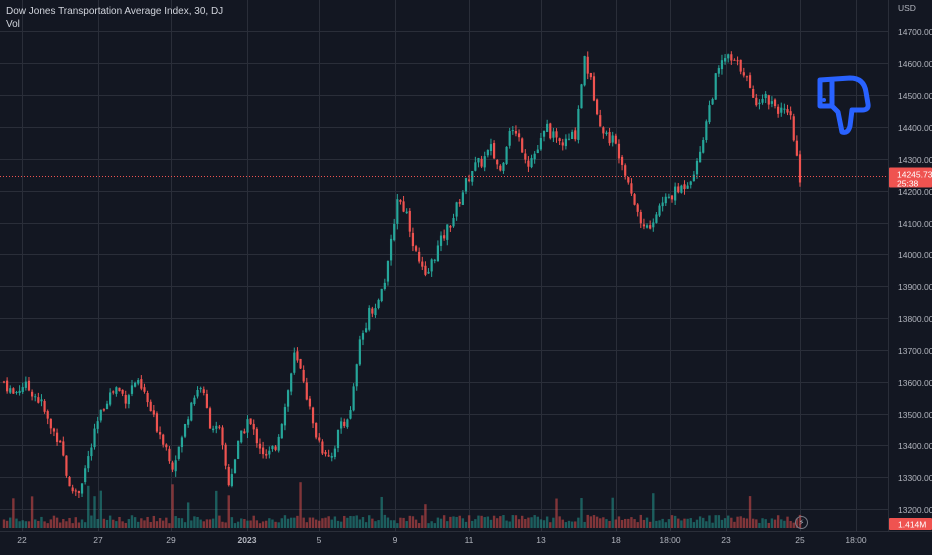 This screenshot has width=932, height=555. What do you see at coordinates (800, 540) in the screenshot?
I see `time-tick-label: 25` at bounding box center [800, 540].